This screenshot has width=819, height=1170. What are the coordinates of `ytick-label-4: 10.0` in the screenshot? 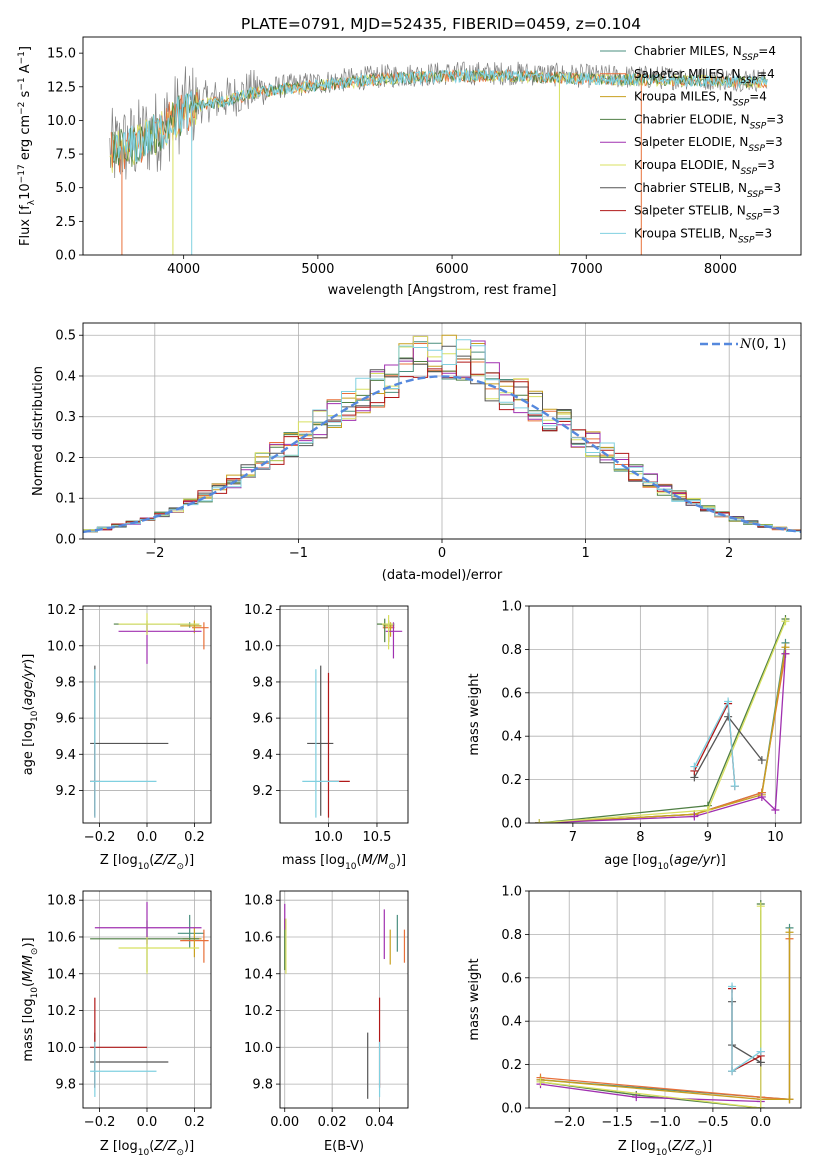 It's located at (61, 121).